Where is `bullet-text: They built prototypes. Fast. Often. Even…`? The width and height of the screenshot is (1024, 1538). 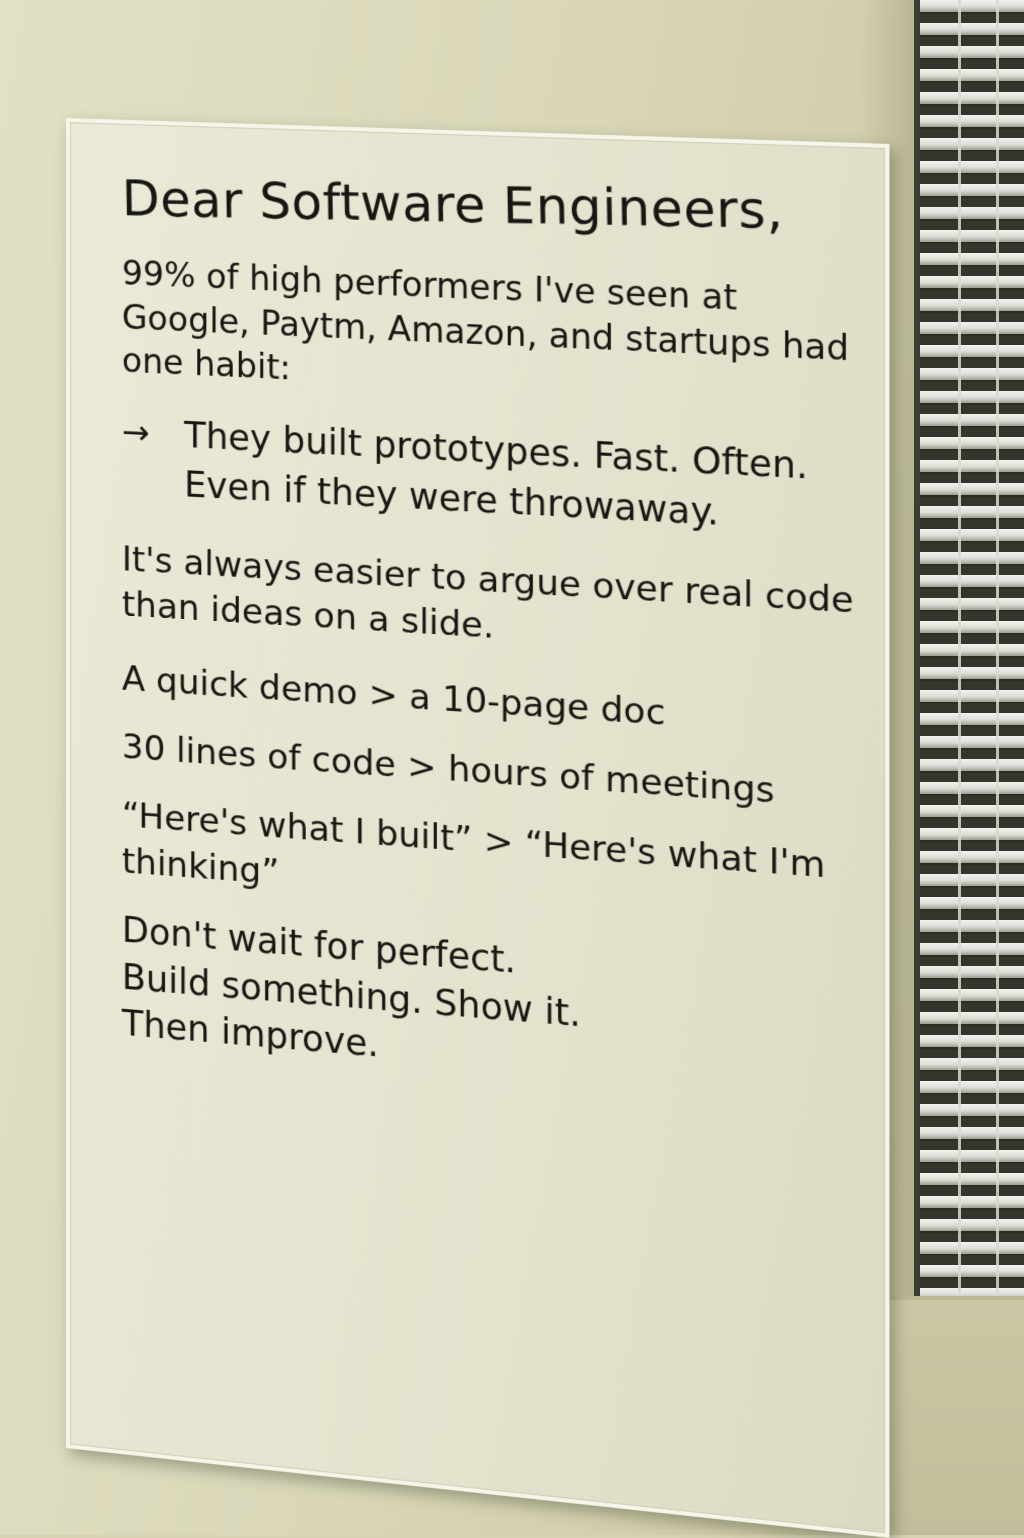
bullet-text: They built prototypes. Fast. Often. Even… is located at coordinates (519, 478).